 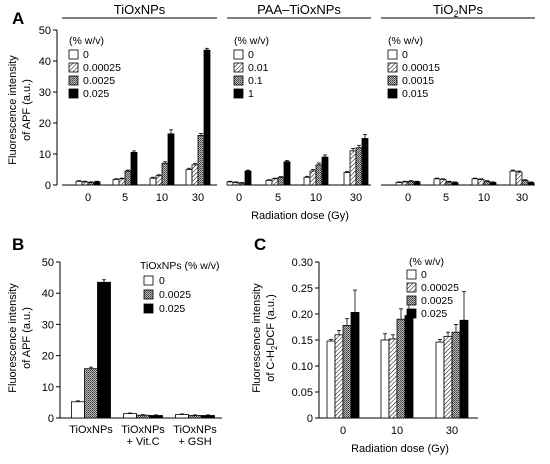 What do you see at coordinates (48, 325) in the screenshot?
I see `panel-b-y-tick-label: 30` at bounding box center [48, 325].